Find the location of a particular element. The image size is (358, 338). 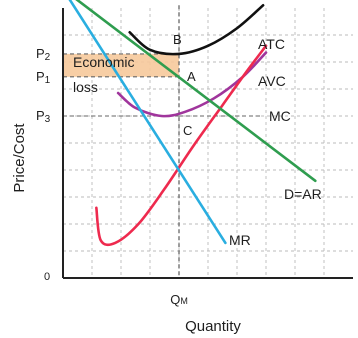

economic-loss-area is located at coordinates (121, 65).